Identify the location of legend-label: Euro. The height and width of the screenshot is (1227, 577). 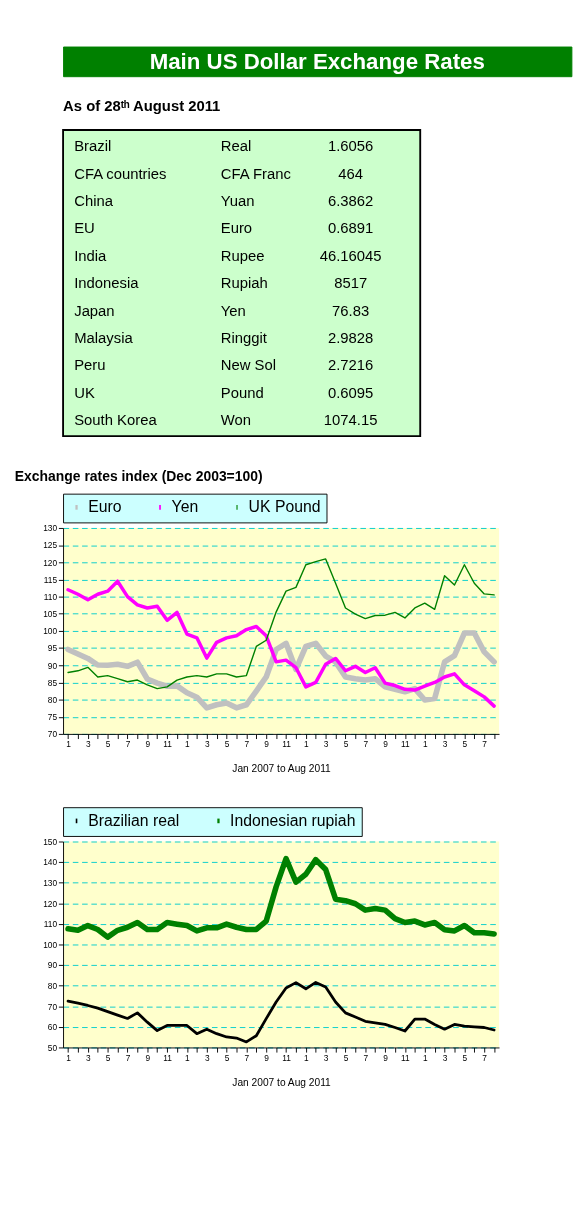
(105, 506).